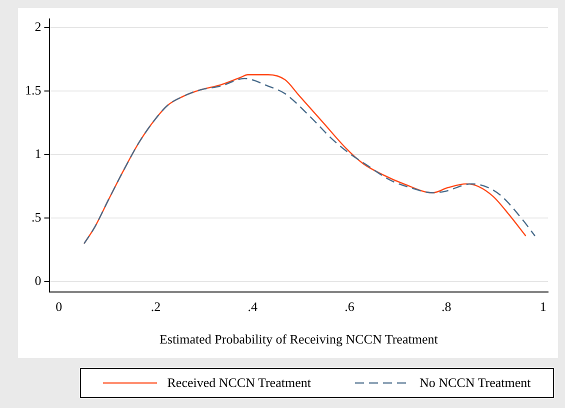 The height and width of the screenshot is (408, 565). I want to click on x-tick-label: .6, so click(349, 306).